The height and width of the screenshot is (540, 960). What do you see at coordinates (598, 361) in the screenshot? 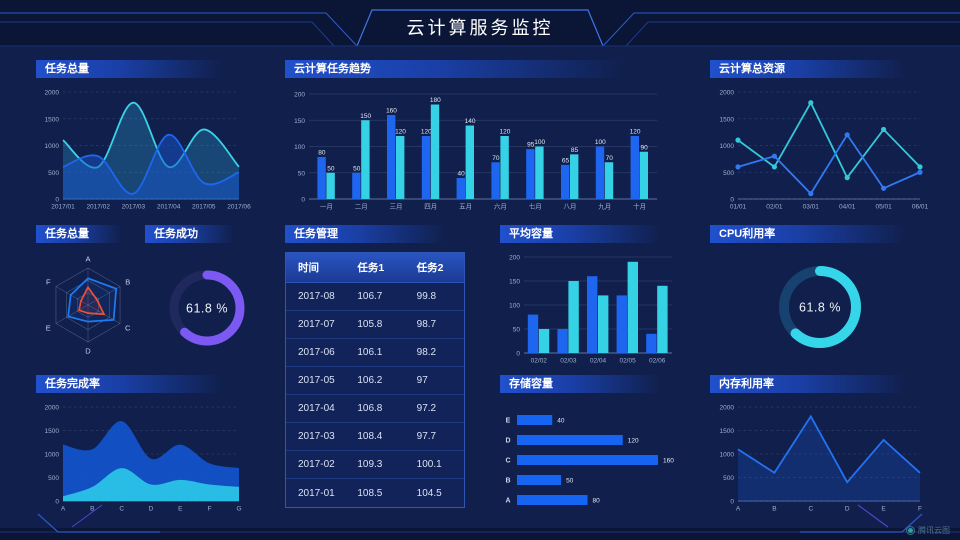
I see `svg-text: 02/04` at bounding box center [598, 361].